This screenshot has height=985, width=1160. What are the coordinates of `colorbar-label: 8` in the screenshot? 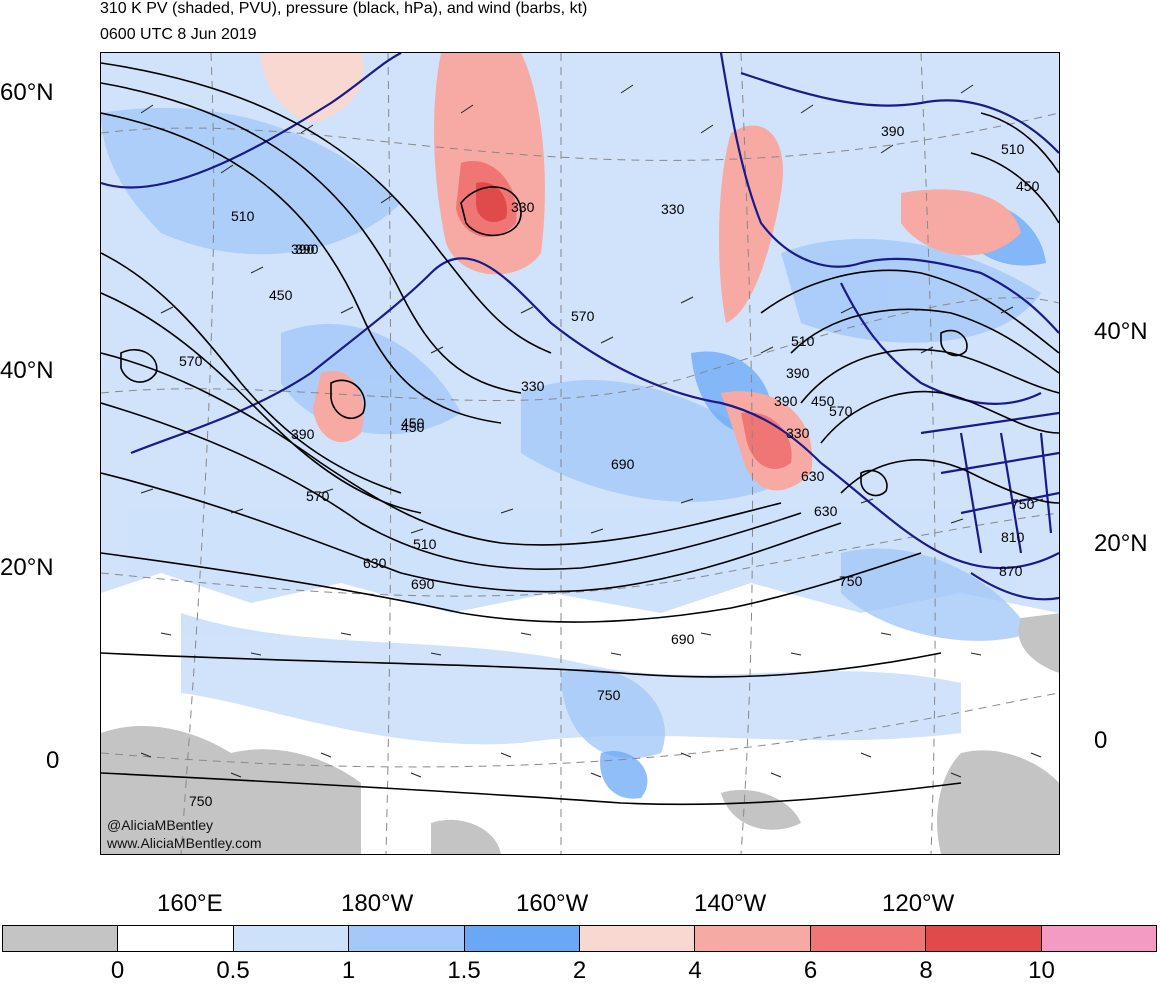 It's located at (926, 970).